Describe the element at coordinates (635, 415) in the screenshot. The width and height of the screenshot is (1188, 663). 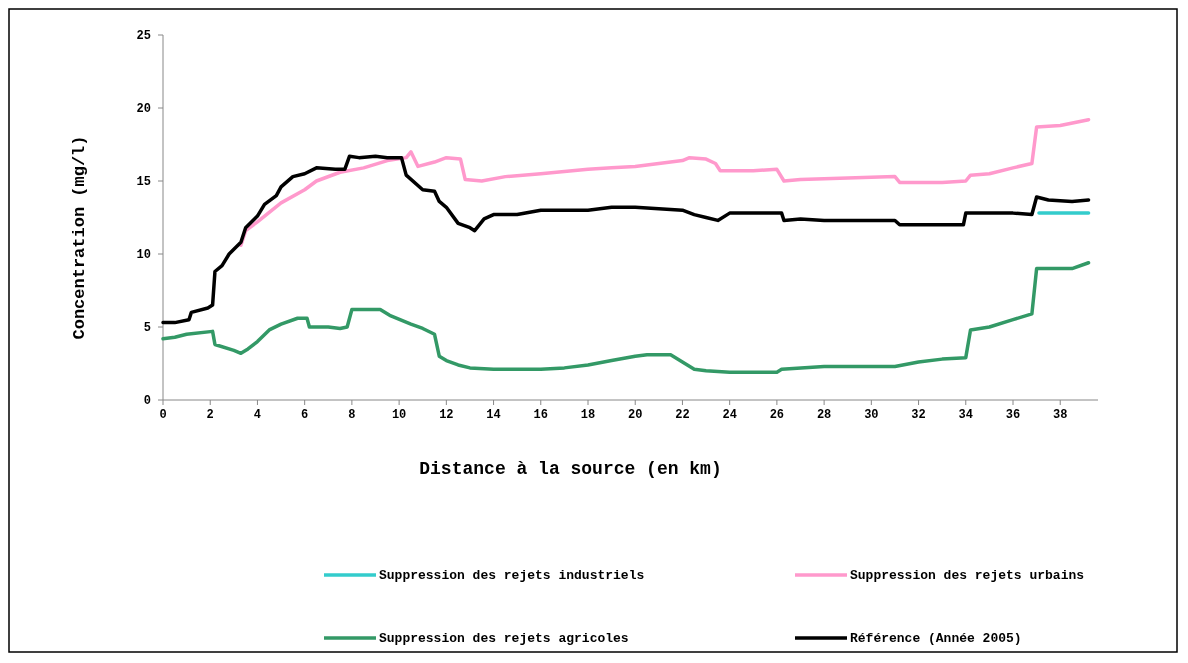
I see `x-tick-label: 20` at that location.